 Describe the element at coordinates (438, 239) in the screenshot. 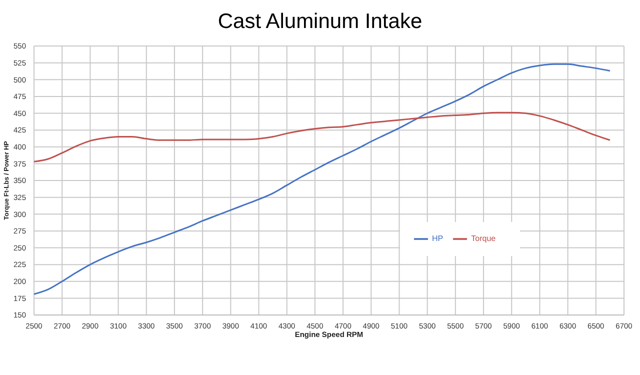

I see `legend-label: HP` at that location.